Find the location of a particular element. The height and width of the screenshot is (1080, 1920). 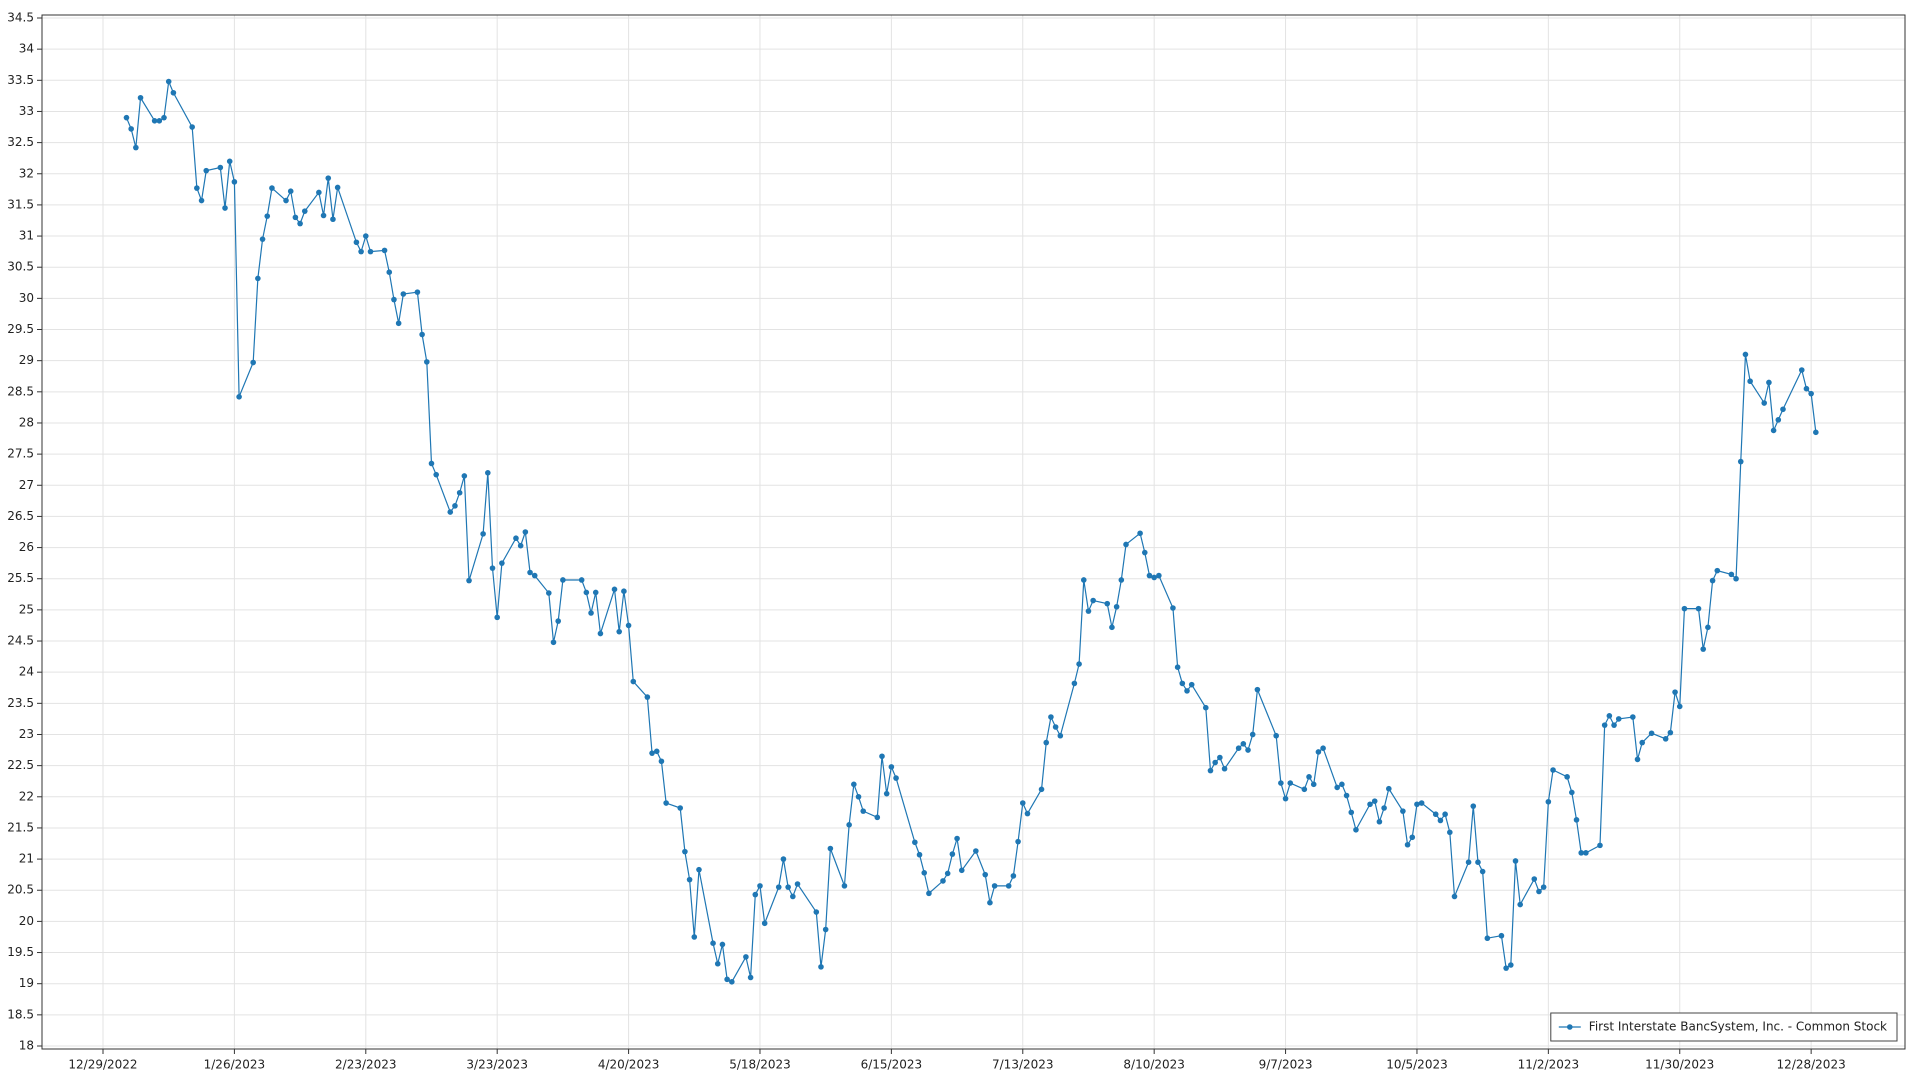

y-tick-label: 30 is located at coordinates (26, 298).